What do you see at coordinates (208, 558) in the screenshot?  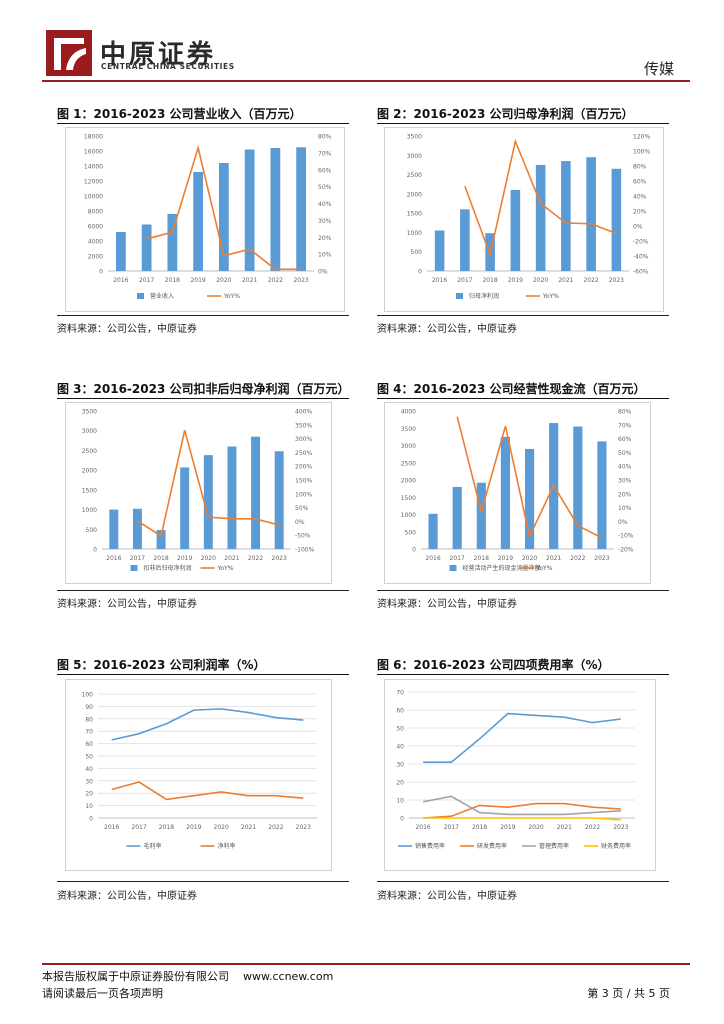 I see `chart3-xtick-label: 2020` at bounding box center [208, 558].